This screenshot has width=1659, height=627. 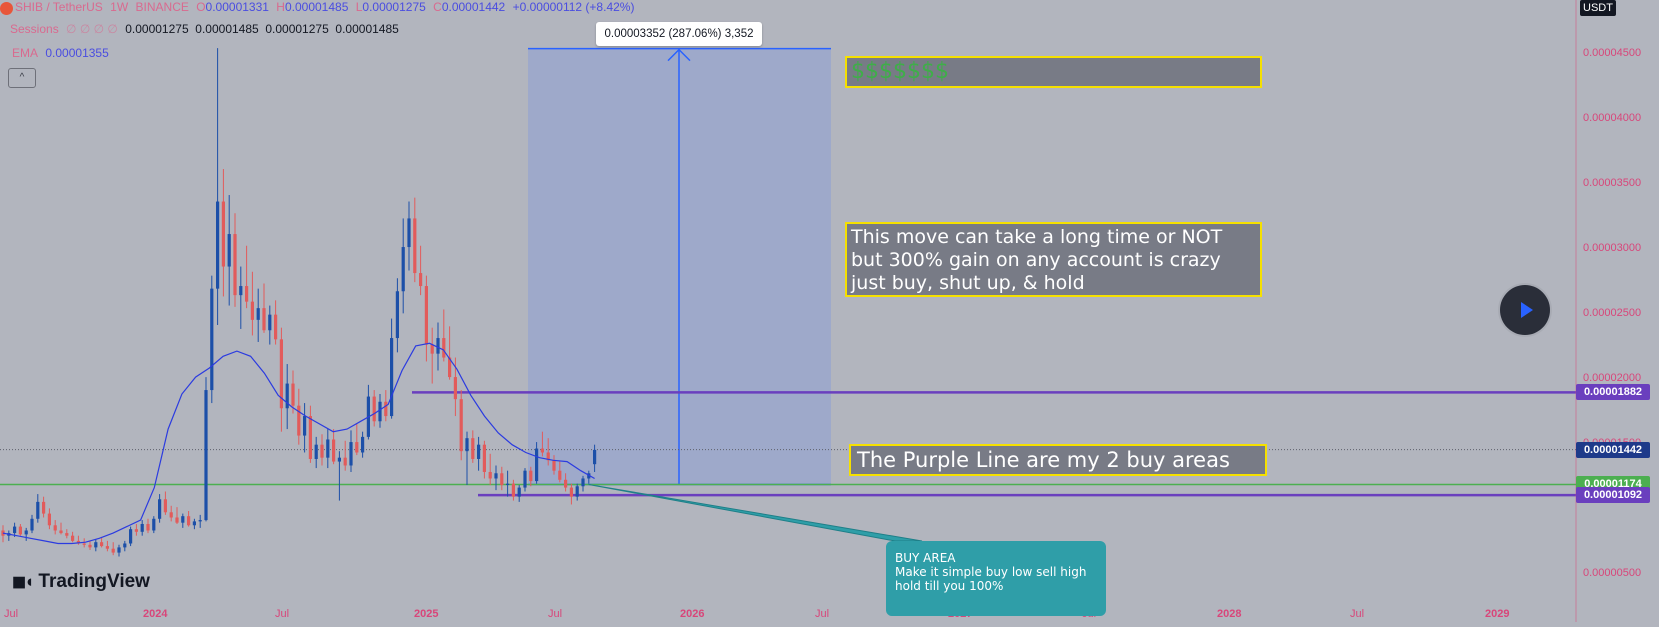 I want to click on measure-layer, so click(x=679, y=266).